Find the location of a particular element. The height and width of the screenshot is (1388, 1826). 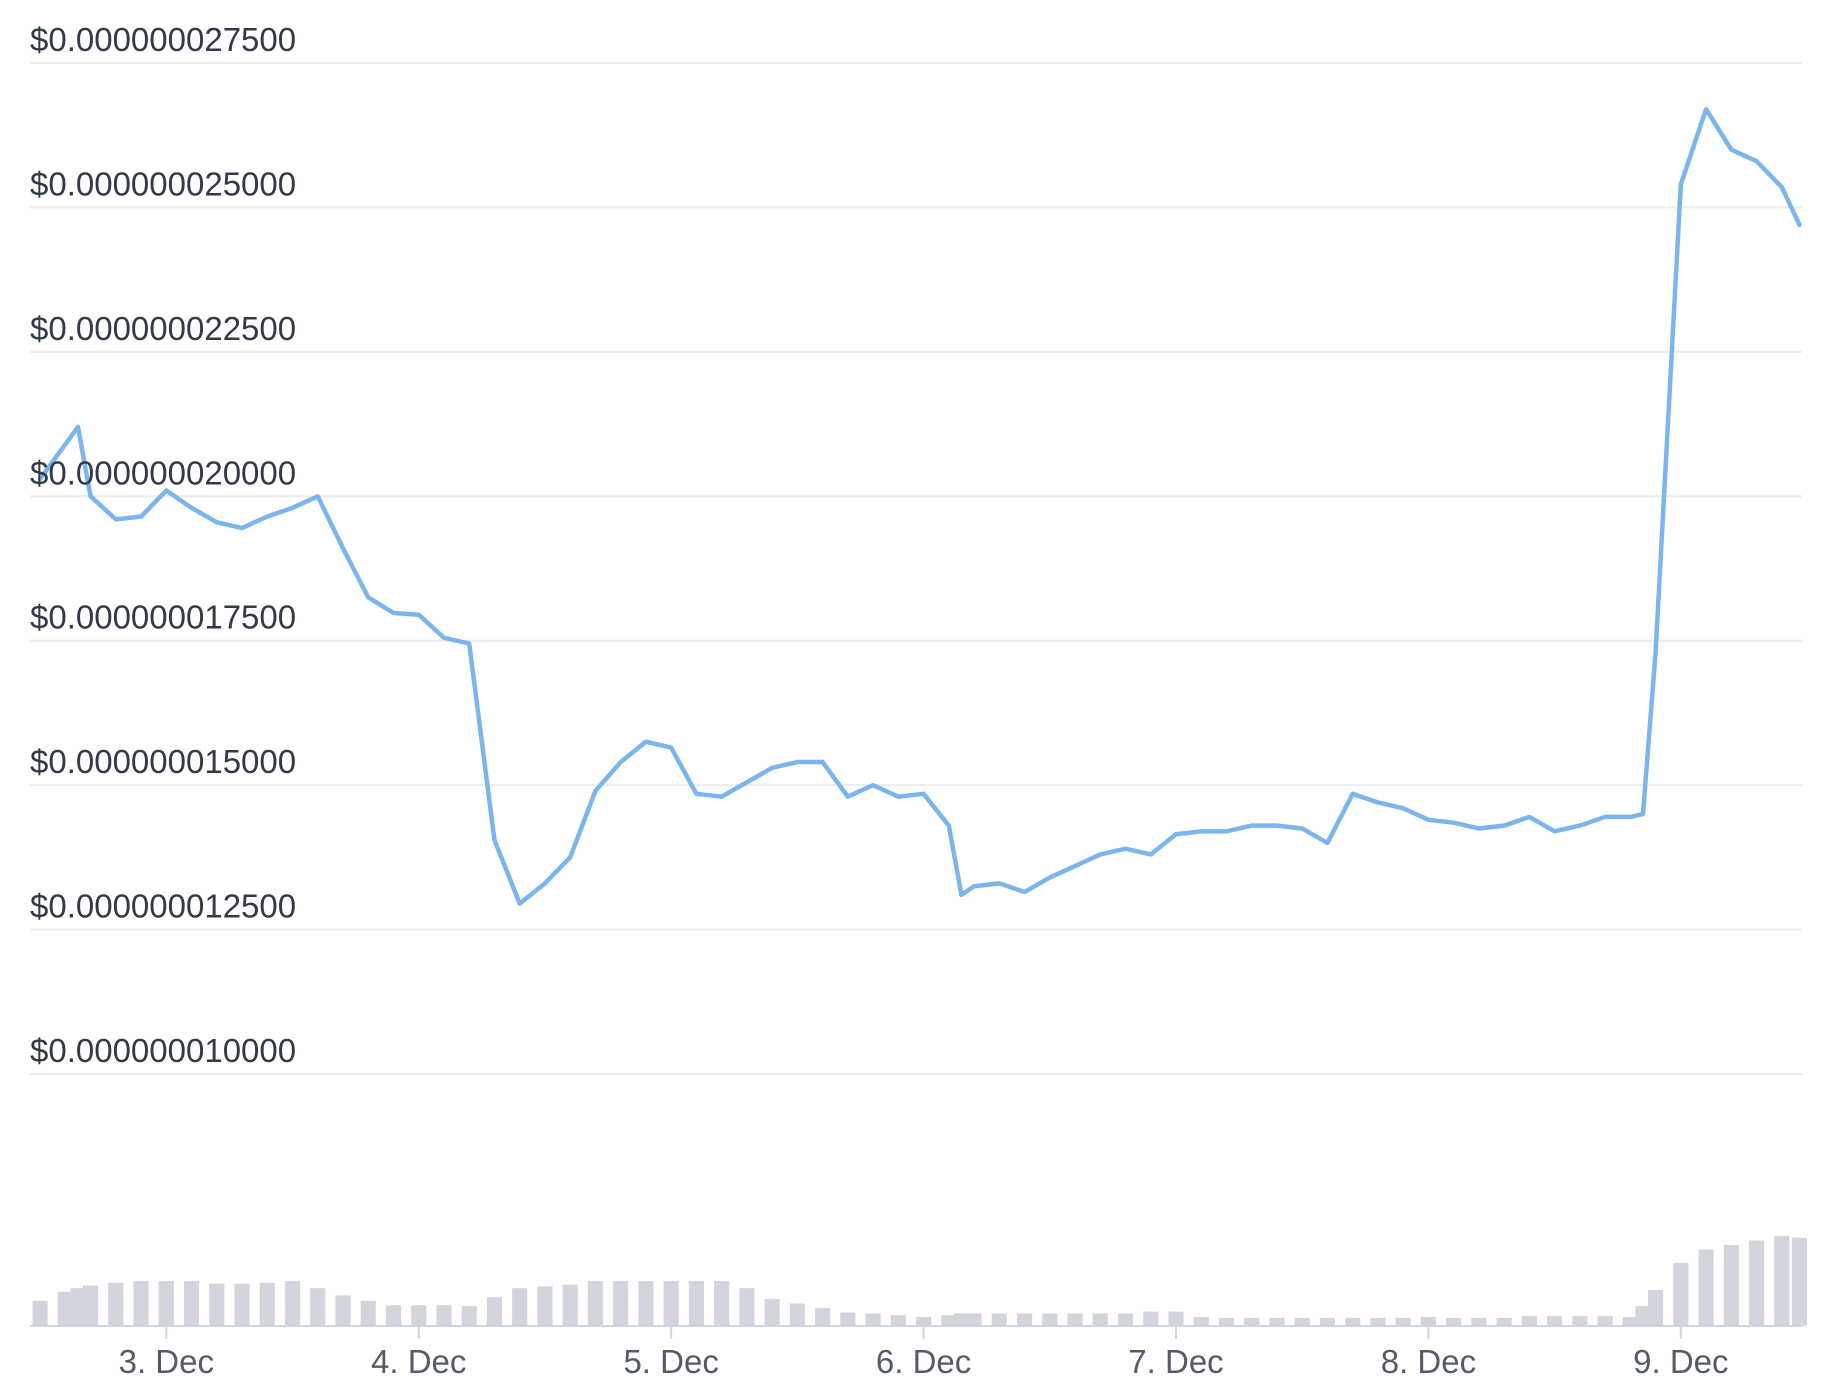

y-tick-label: $0.000000020000 is located at coordinates (163, 472).